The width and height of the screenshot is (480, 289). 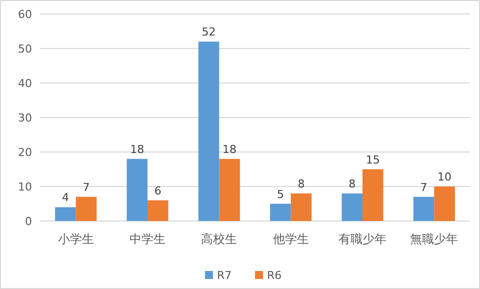 What do you see at coordinates (25, 187) in the screenshot?
I see `y-tick-label: 10` at bounding box center [25, 187].